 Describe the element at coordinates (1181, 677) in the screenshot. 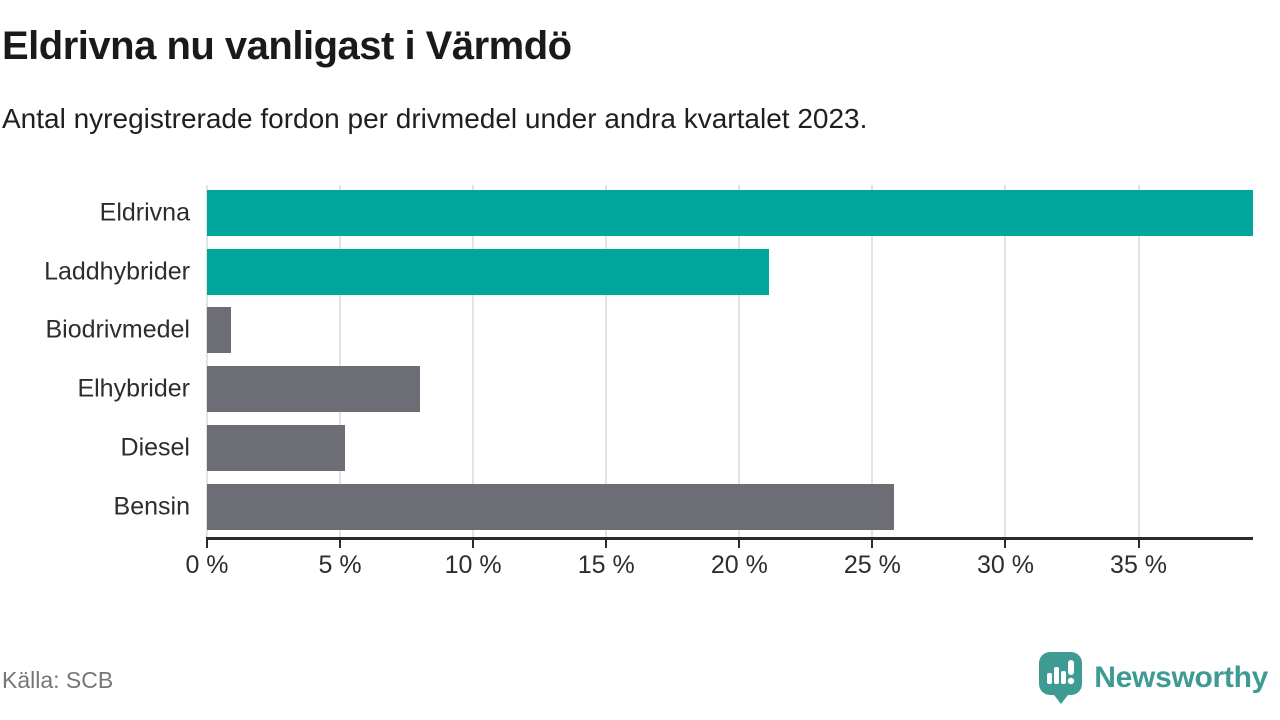

I see `newsworthy-wordmark: Newsworthy` at that location.